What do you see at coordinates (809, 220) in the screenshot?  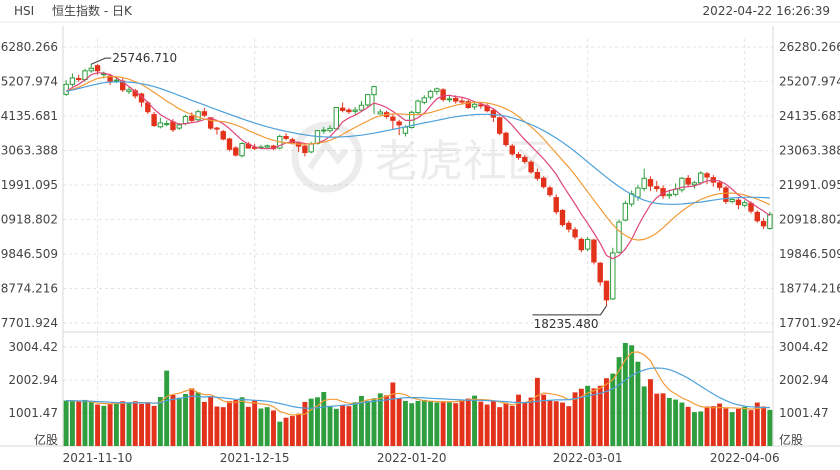 I see `y-tick-label-right: 20918.802` at bounding box center [809, 220].